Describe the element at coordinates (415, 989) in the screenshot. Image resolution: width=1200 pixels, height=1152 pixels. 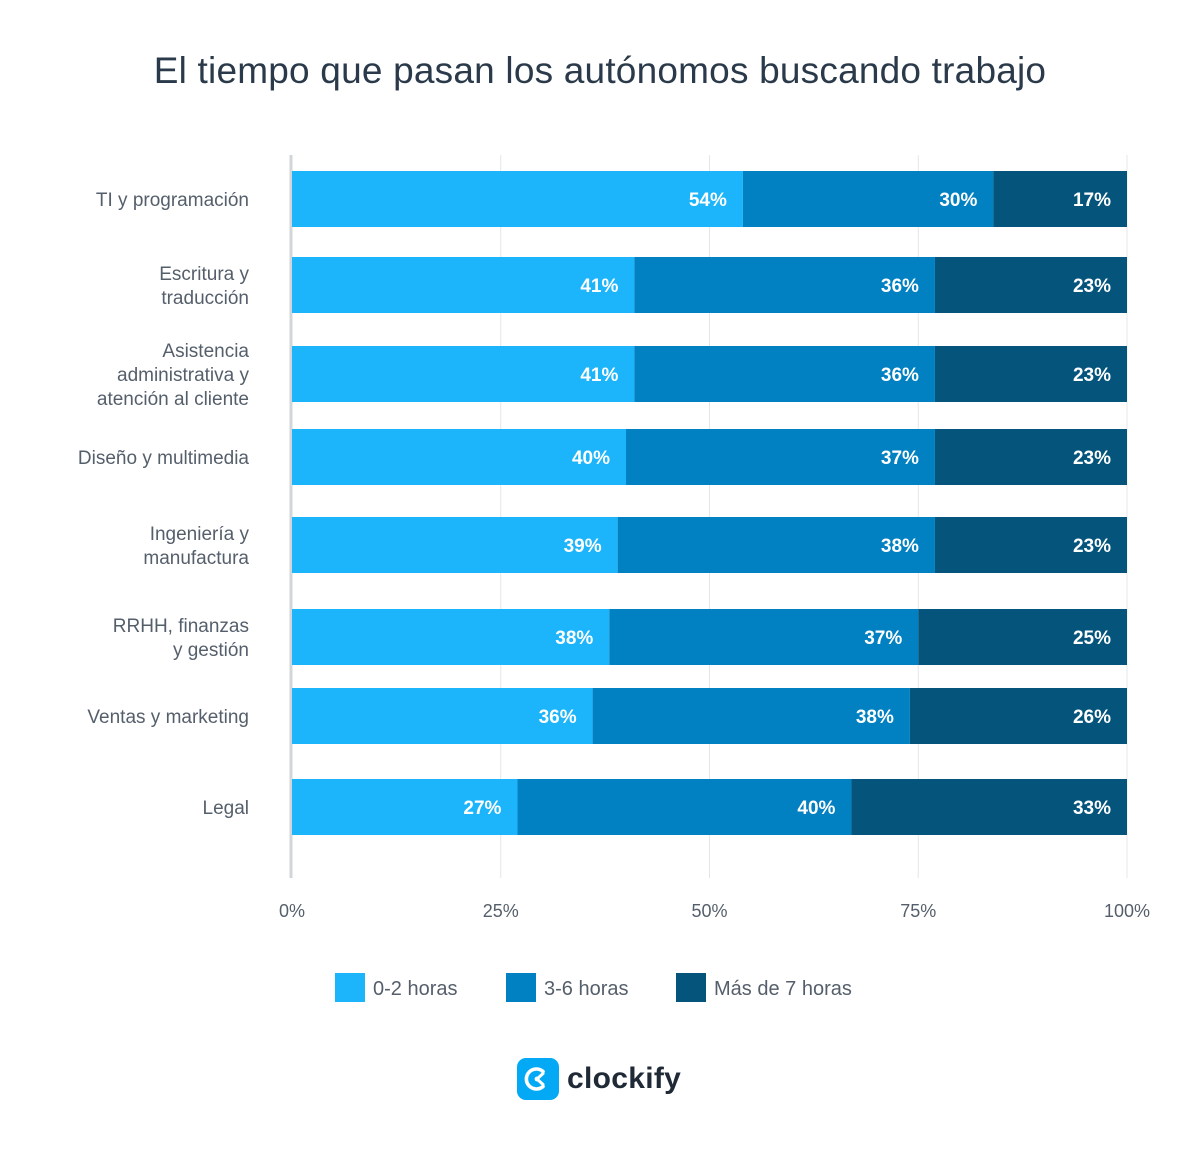
I see `legend-label: 0-2 horas` at that location.